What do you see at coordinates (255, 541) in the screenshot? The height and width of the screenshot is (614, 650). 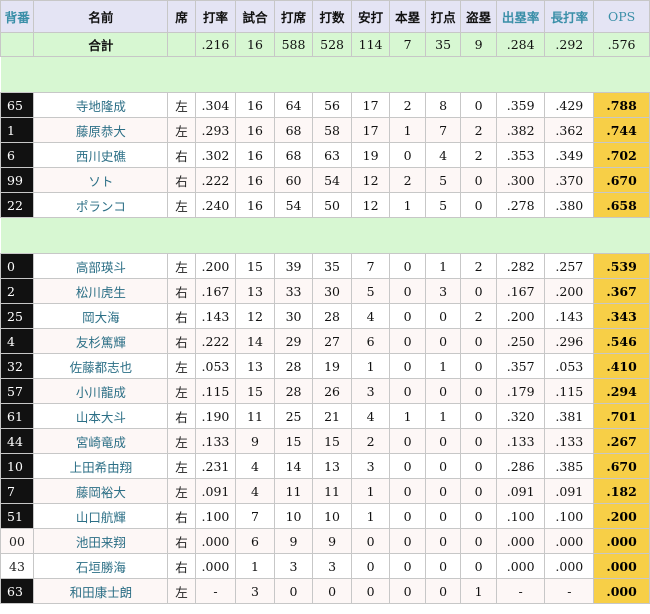 I see `stat-games: 6` at bounding box center [255, 541].